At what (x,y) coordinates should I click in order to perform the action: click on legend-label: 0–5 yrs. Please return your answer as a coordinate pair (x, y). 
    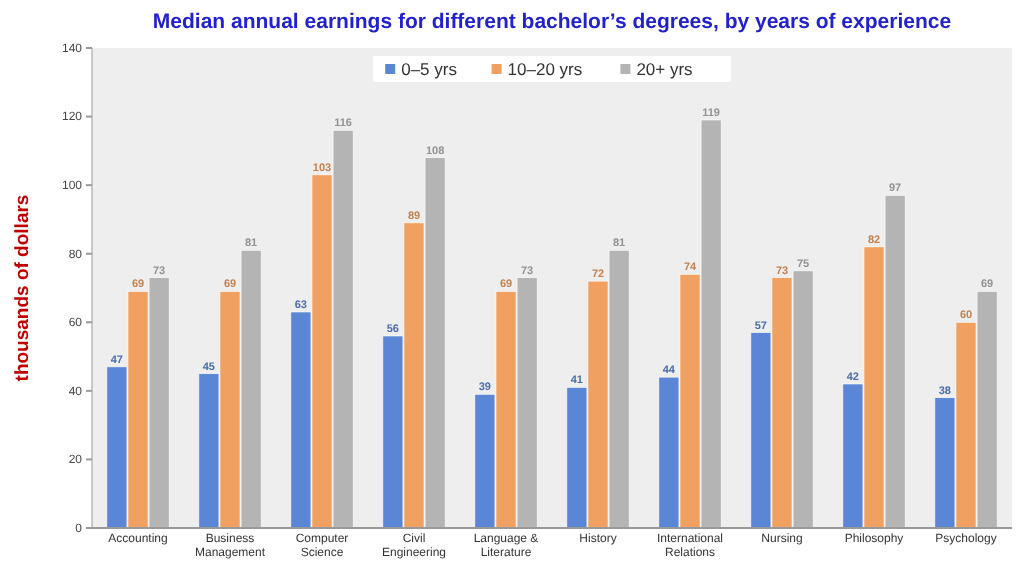
    Looking at the image, I should click on (429, 68).